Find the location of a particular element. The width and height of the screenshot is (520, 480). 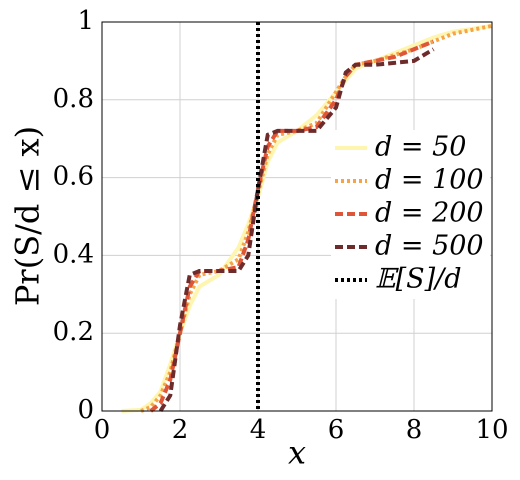

x-tick-label: 2 is located at coordinates (180, 430).